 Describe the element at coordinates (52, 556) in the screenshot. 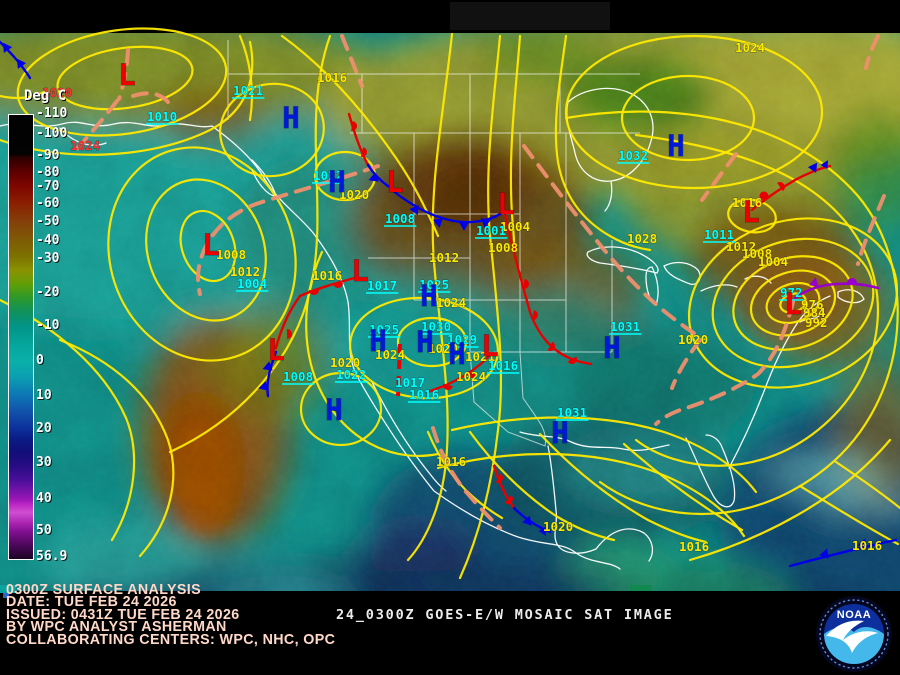

I see `colorbar-tick: 56.9` at that location.